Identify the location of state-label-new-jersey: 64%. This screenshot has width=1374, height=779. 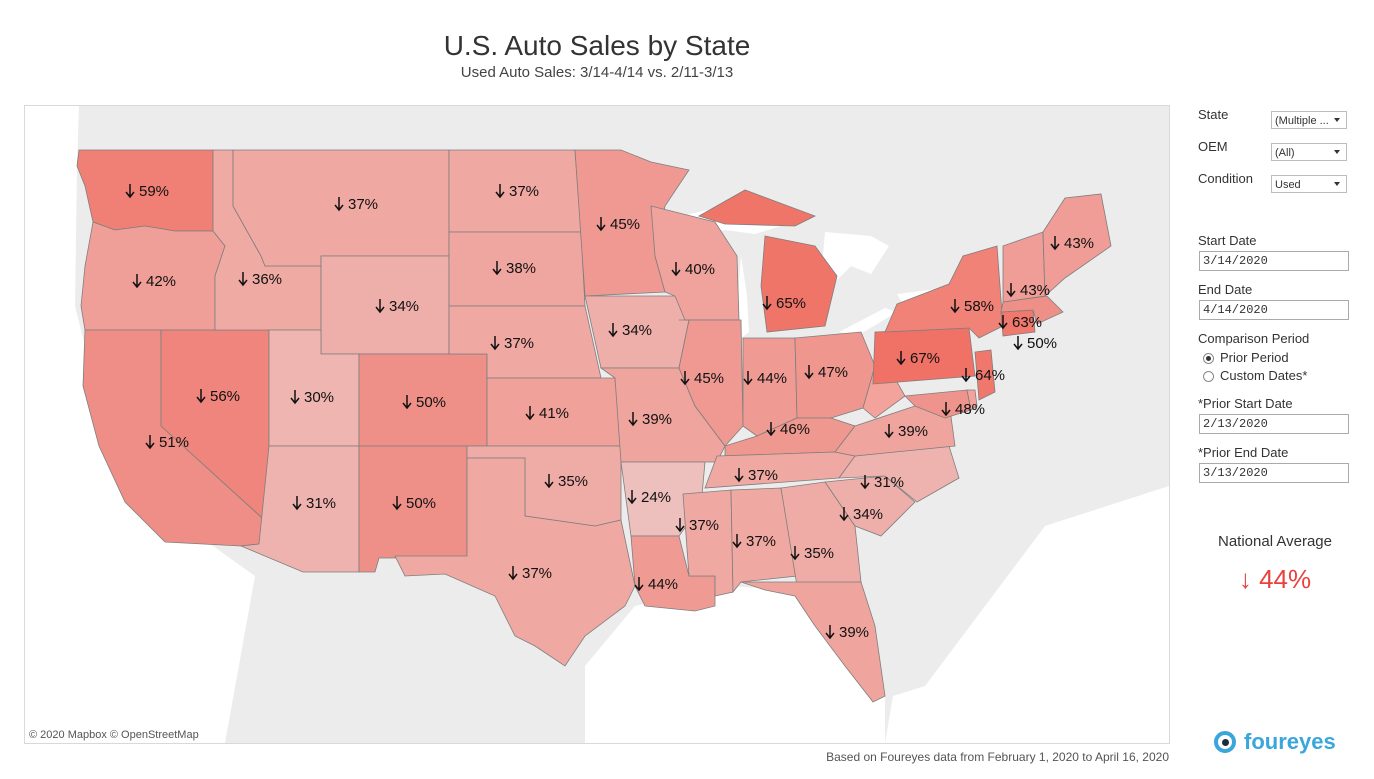
(983, 375).